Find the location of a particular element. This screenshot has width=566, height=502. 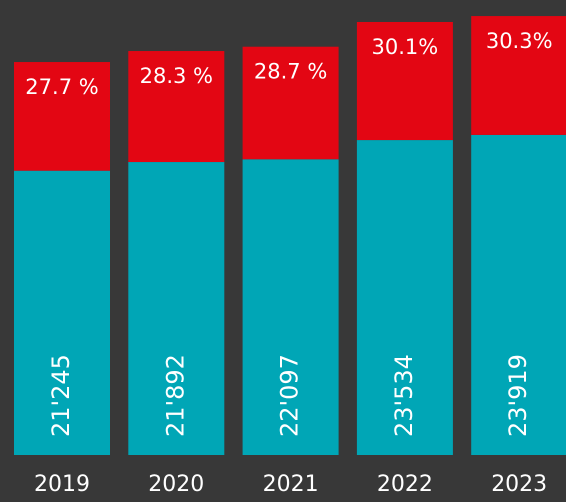

value-label: 28.7 % is located at coordinates (290, 72).